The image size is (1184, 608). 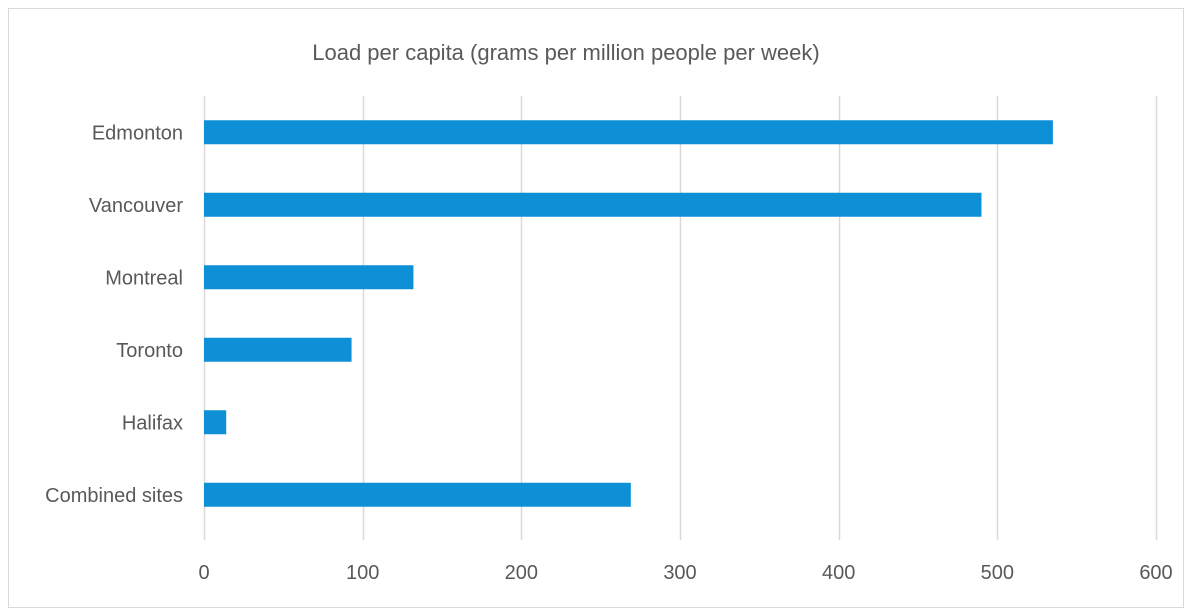 What do you see at coordinates (137, 133) in the screenshot?
I see `category-label: Edmonton` at bounding box center [137, 133].